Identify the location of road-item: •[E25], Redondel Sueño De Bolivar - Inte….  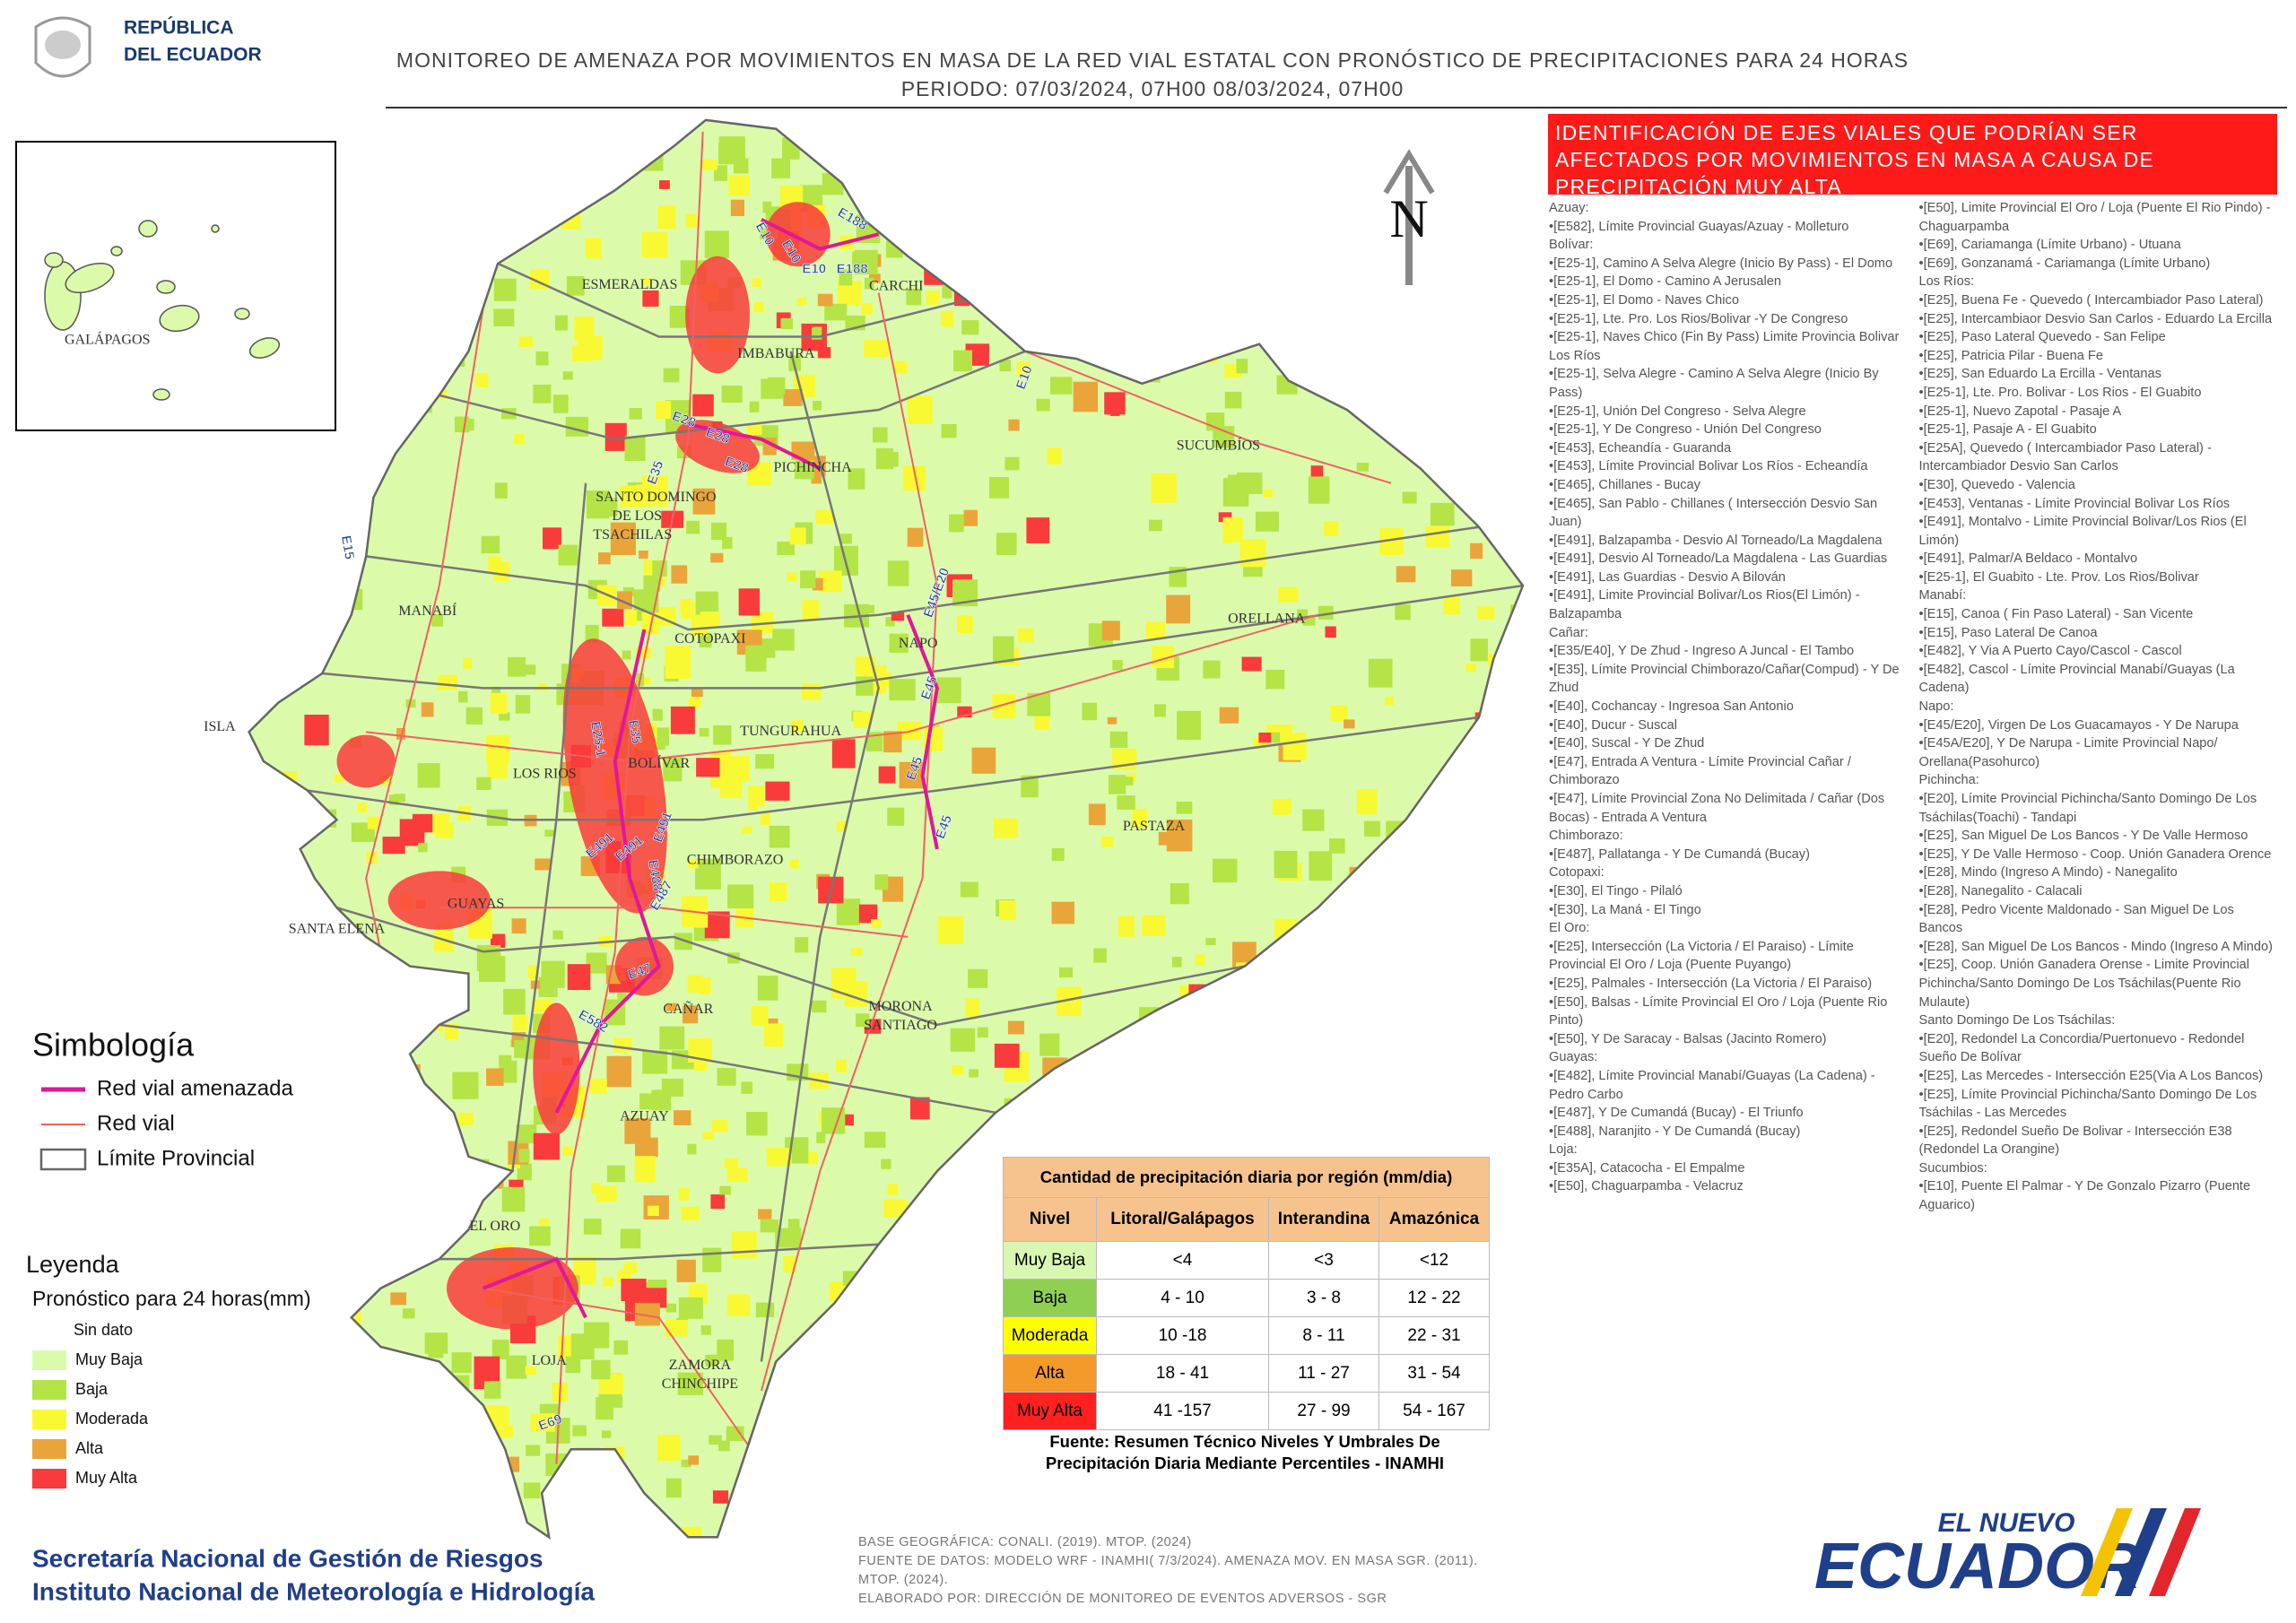
(2075, 1141).